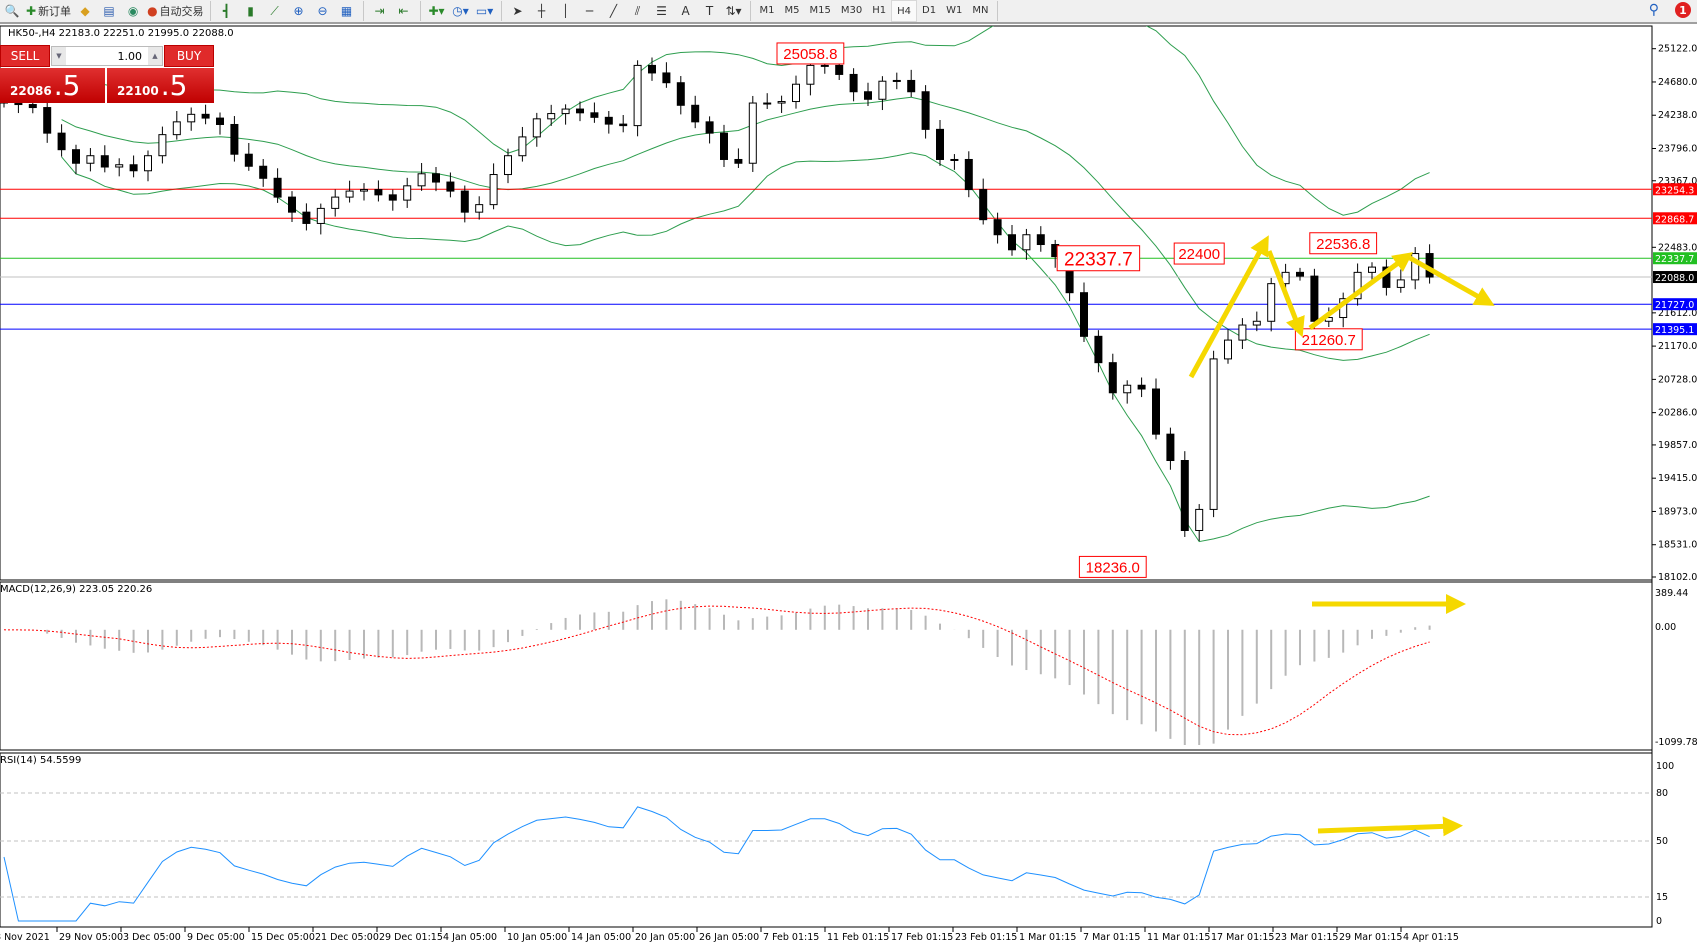 Image resolution: width=1697 pixels, height=947 pixels. I want to click on fibonacci-icon: ☰, so click(661, 11).